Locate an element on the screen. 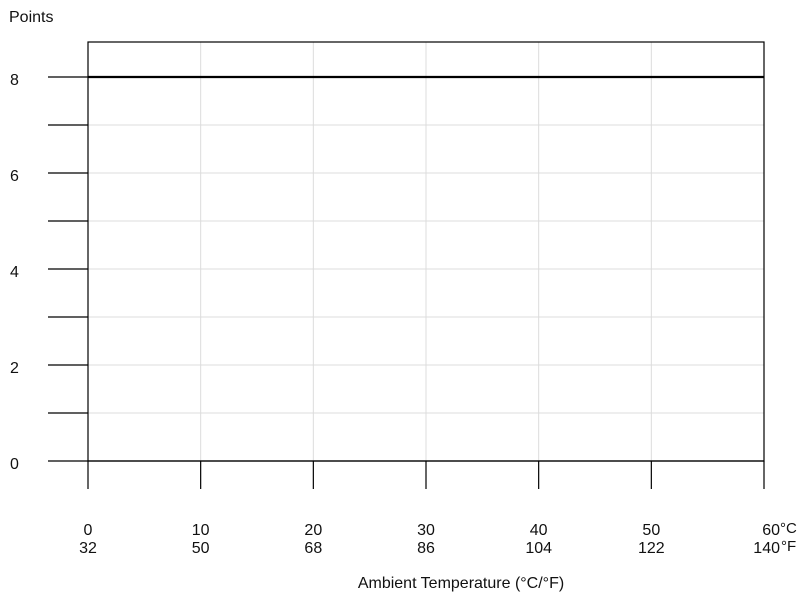  x-tick-label-celsius: 10 is located at coordinates (201, 530).